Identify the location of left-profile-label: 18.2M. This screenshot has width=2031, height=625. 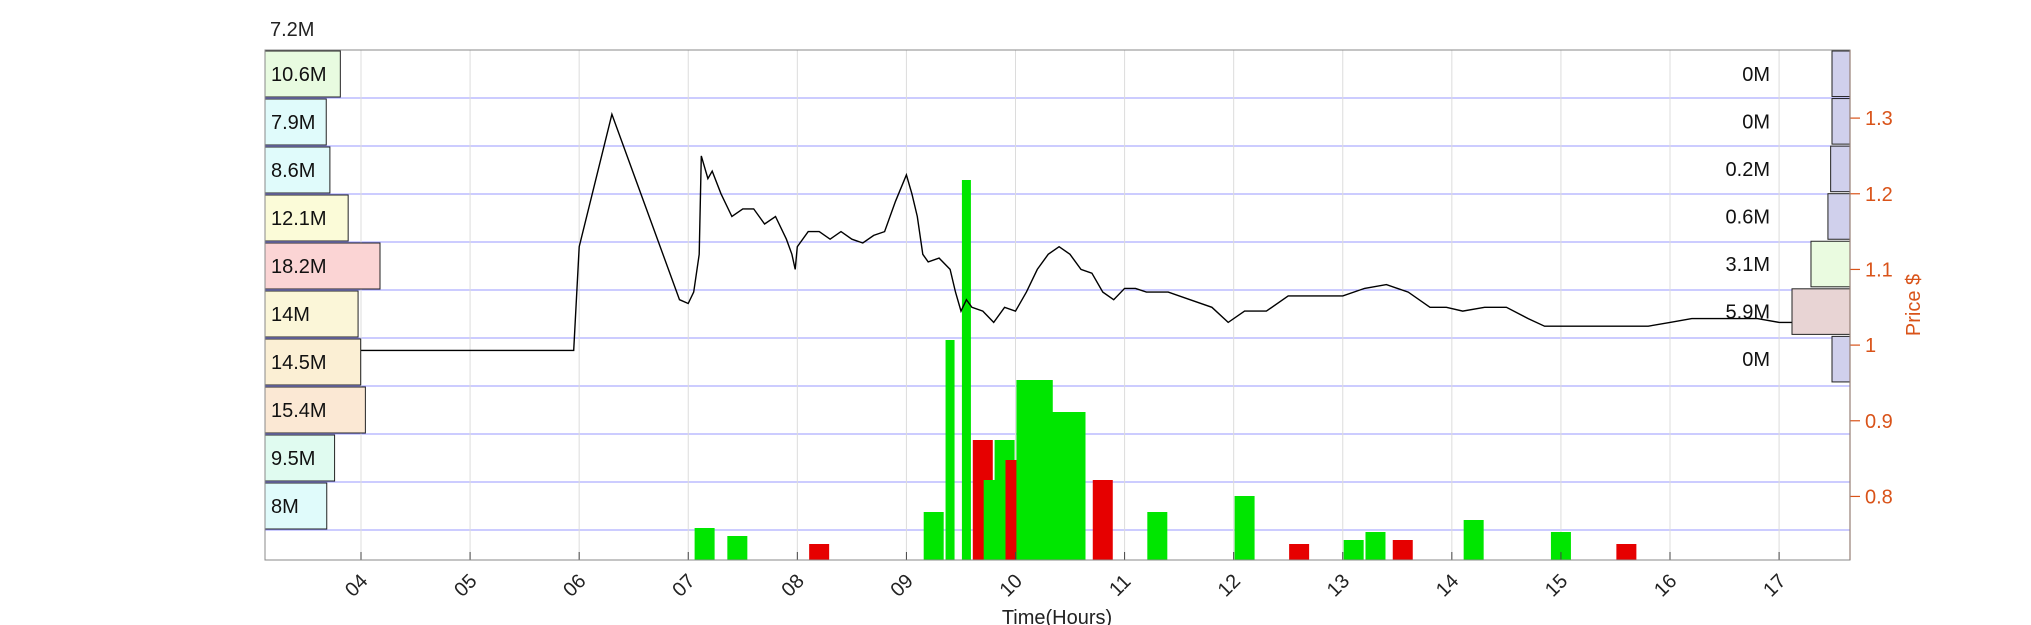
(299, 267).